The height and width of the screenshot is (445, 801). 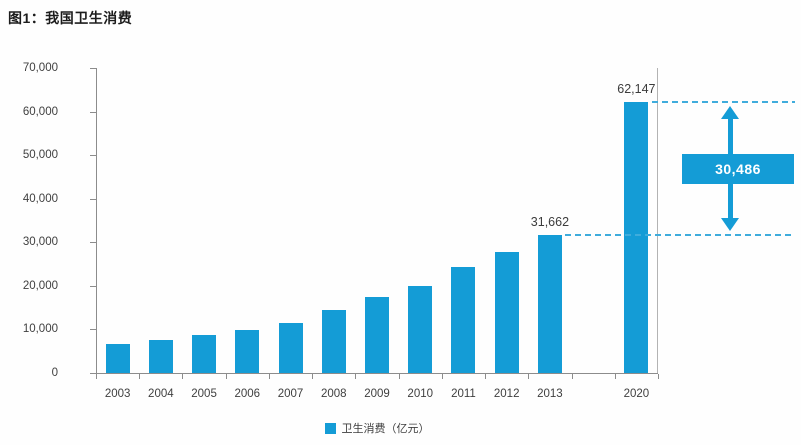 I want to click on x-axis-label: 2005, so click(x=204, y=394).